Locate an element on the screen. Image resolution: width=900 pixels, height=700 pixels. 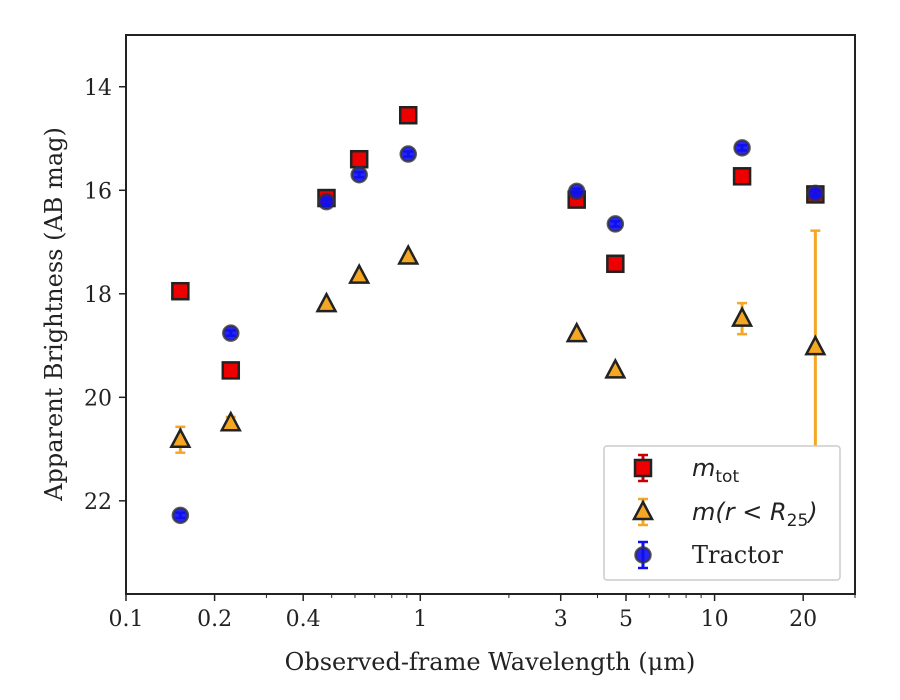
x-tick-label: 0.2 is located at coordinates (214, 619).